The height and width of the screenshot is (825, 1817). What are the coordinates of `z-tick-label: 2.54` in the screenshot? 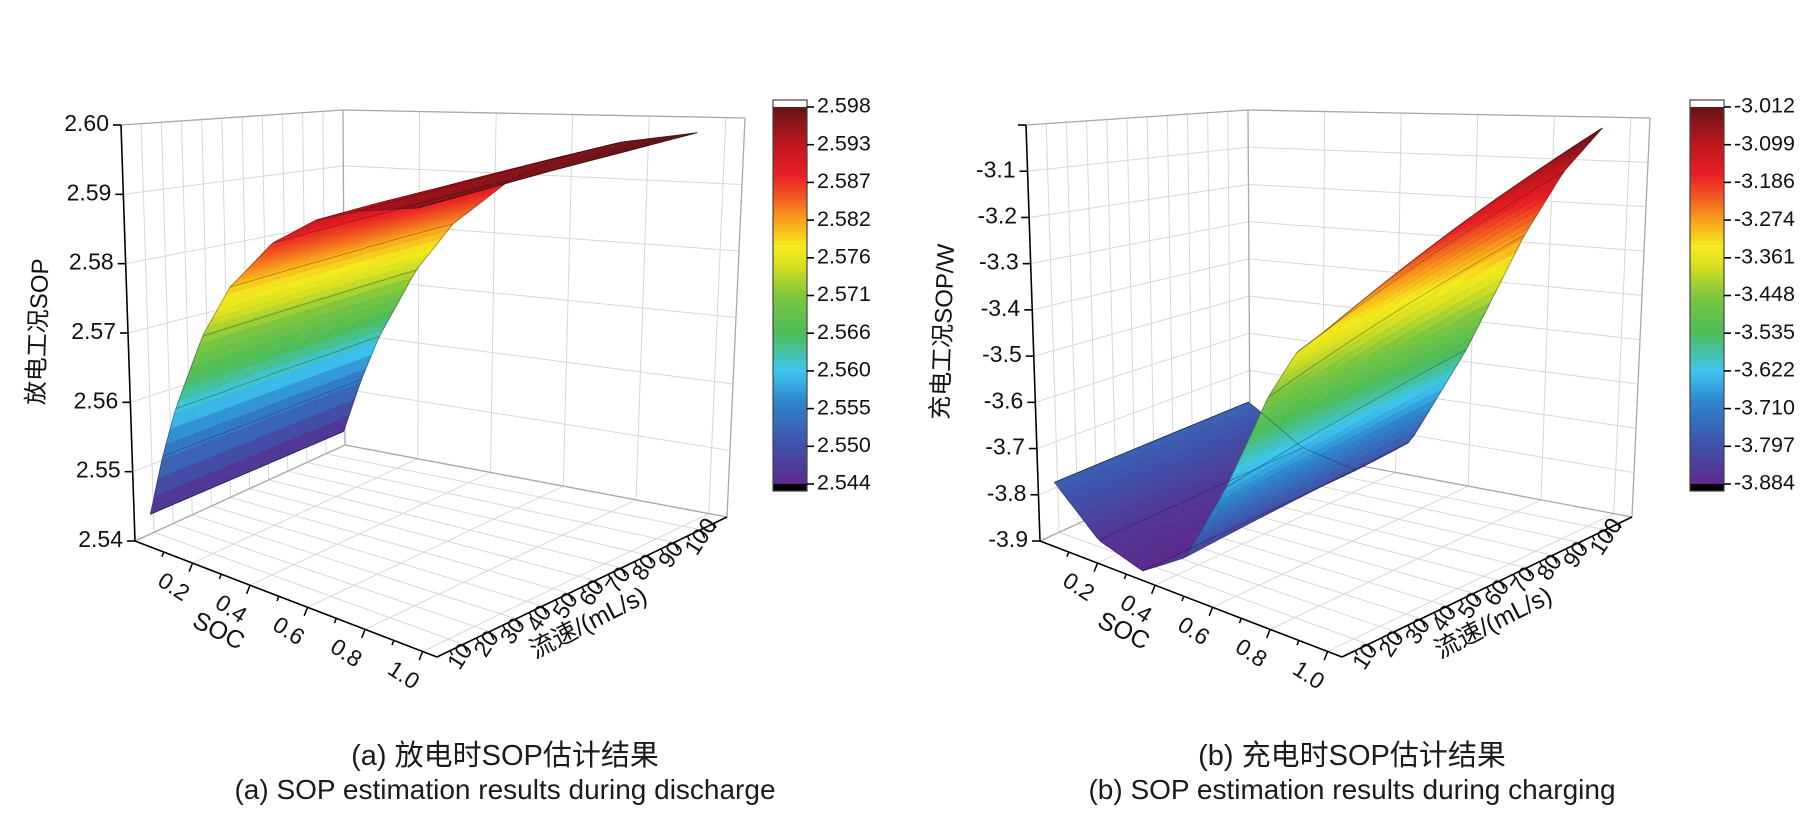 It's located at (100, 539).